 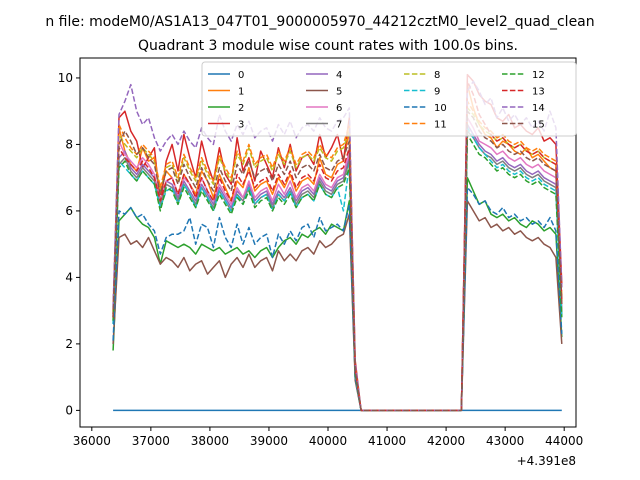 I want to click on legend-label: 10, so click(x=440, y=108).